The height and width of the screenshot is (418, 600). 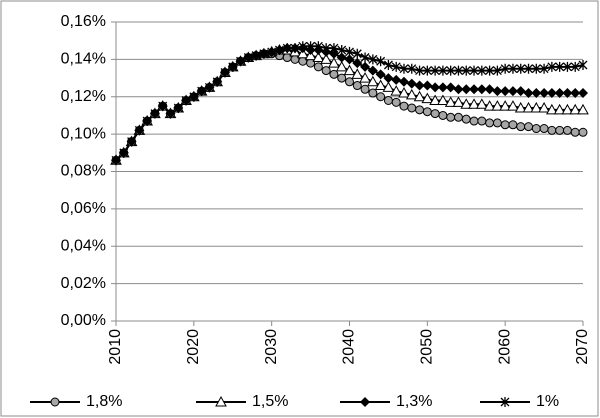 I want to click on x-tick-label: 2030, so click(x=271, y=347).